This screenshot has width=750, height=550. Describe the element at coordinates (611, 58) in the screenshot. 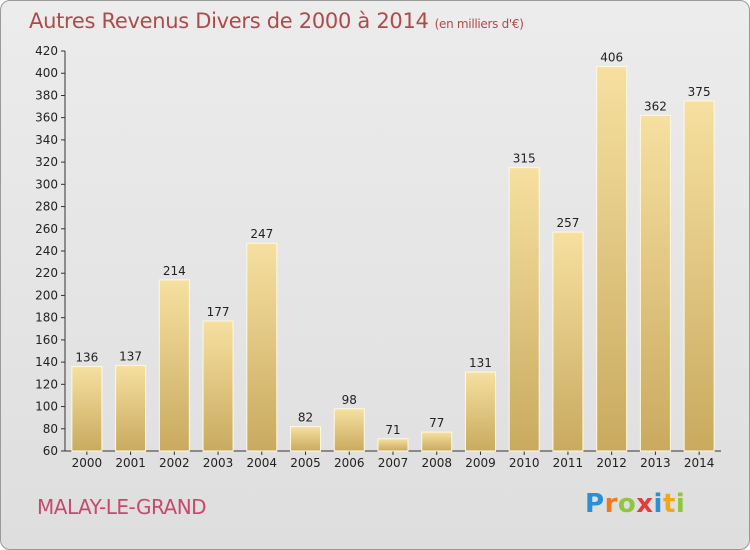

I see `data-label: 406` at that location.